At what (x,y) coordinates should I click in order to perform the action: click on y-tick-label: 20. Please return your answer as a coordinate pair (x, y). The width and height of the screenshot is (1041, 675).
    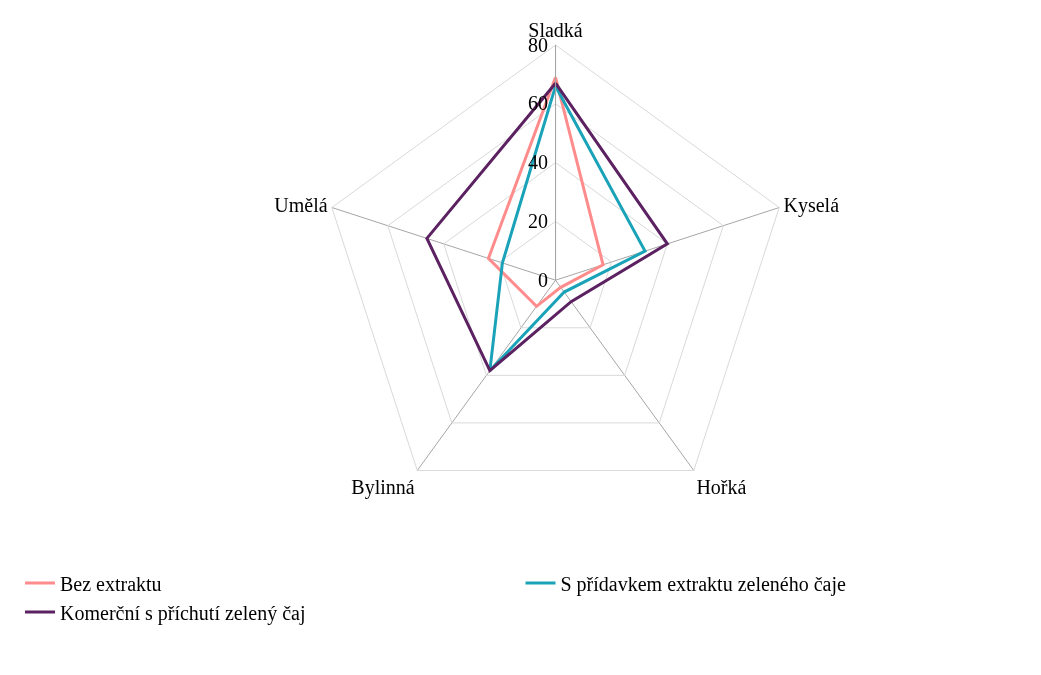
    Looking at the image, I should click on (538, 220).